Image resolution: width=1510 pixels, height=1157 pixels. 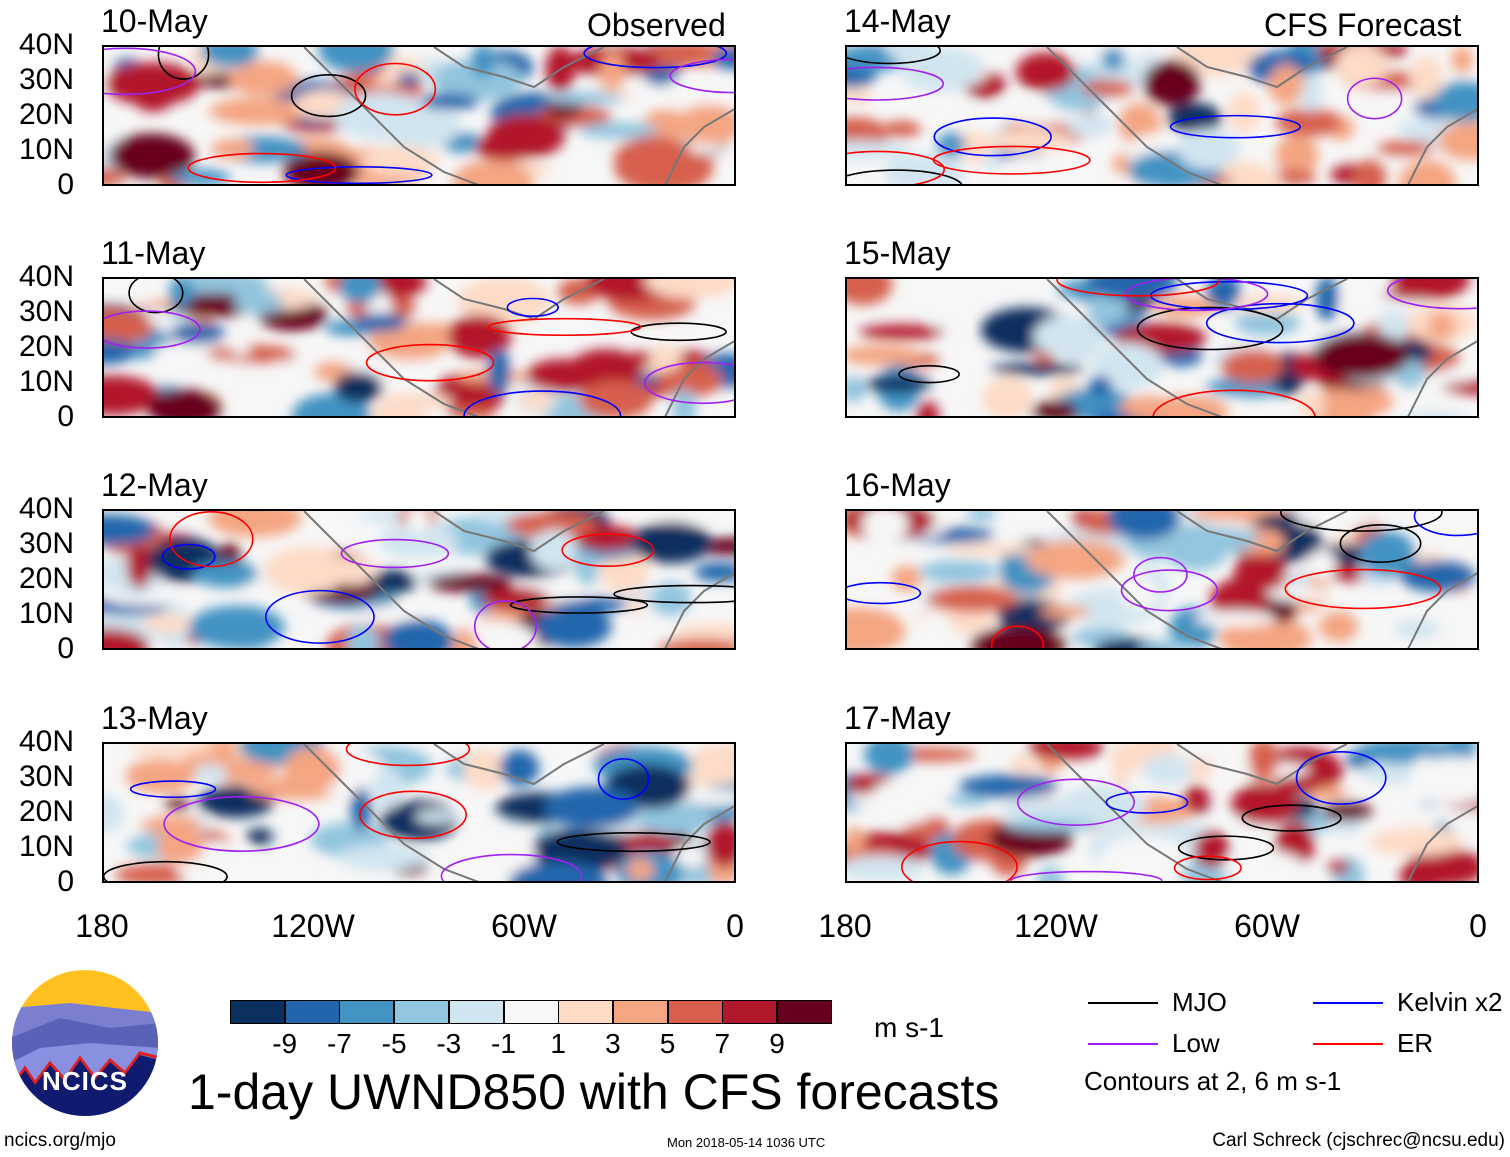 What do you see at coordinates (153, 253) in the screenshot?
I see `panel-date: 11-May` at bounding box center [153, 253].